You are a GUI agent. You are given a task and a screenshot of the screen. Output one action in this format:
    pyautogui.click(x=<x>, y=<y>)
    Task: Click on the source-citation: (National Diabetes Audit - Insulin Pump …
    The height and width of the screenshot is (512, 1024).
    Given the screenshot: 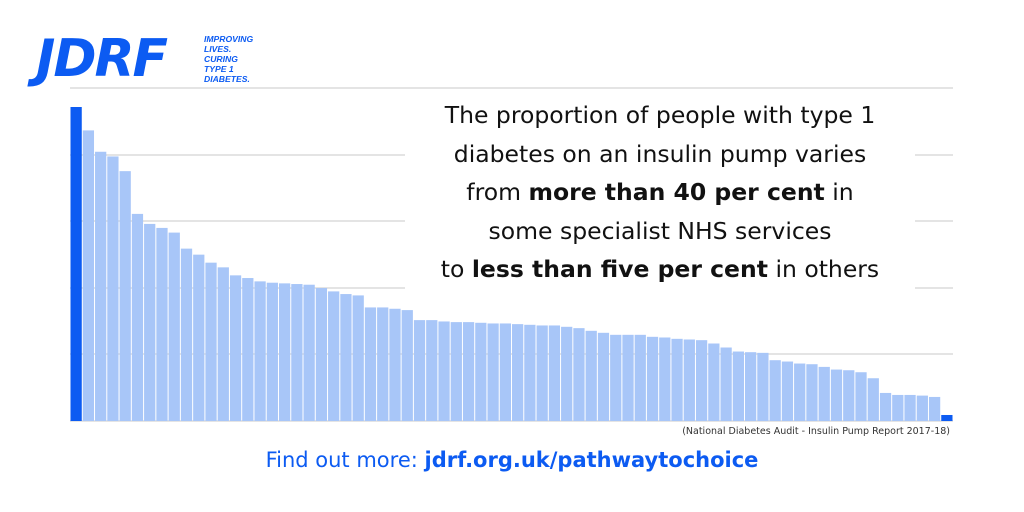 What is the action you would take?
    pyautogui.click(x=816, y=431)
    